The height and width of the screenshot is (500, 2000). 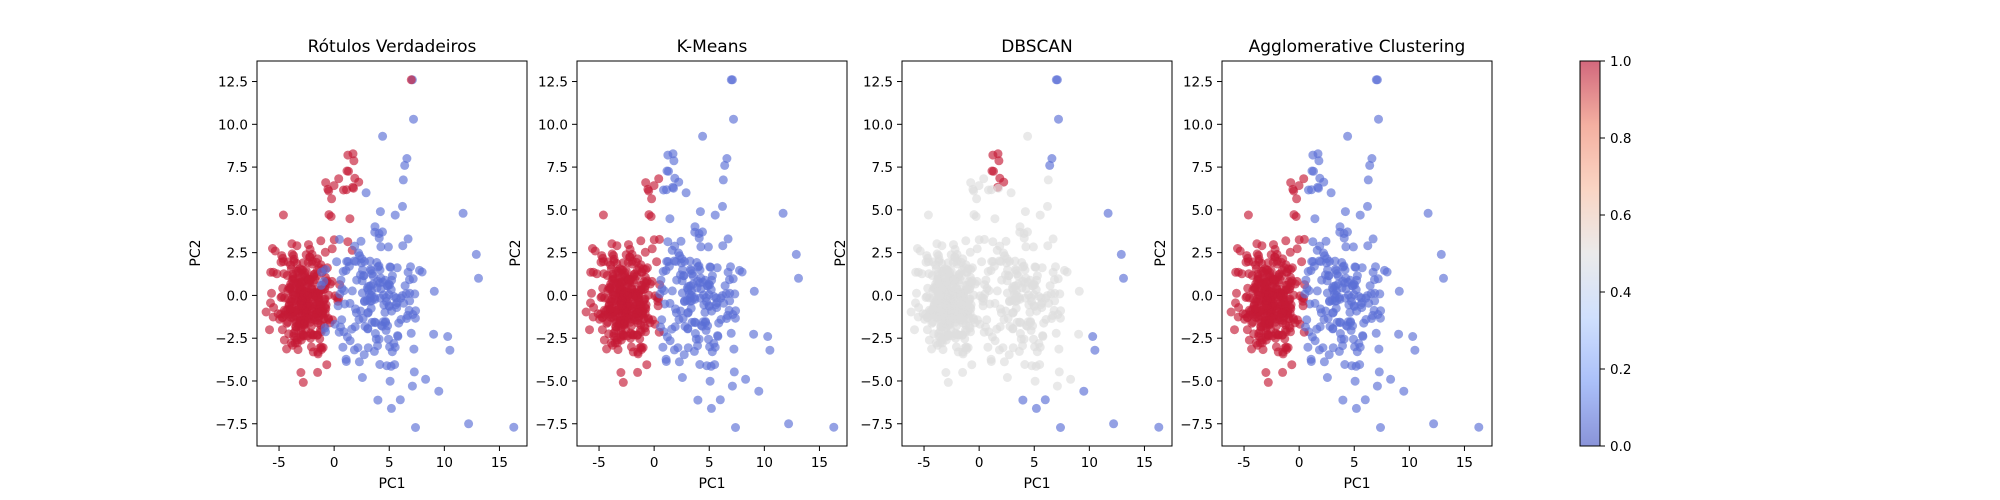 I want to click on y-tick-label: −2.5, so click(x=876, y=339).